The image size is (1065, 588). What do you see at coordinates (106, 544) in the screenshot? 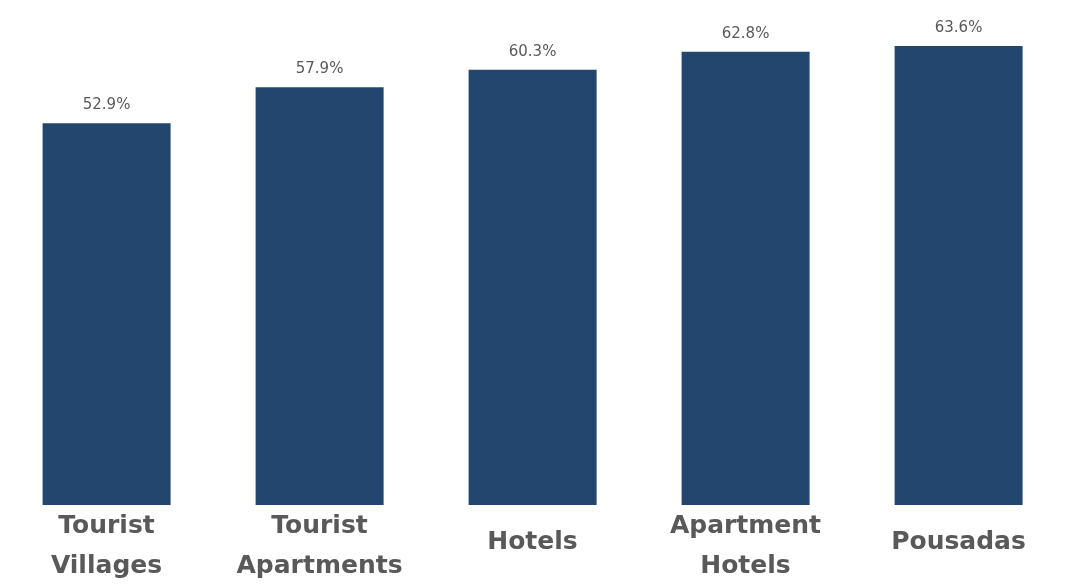
I see `x-tick-label: Tourist Villages` at bounding box center [106, 544].